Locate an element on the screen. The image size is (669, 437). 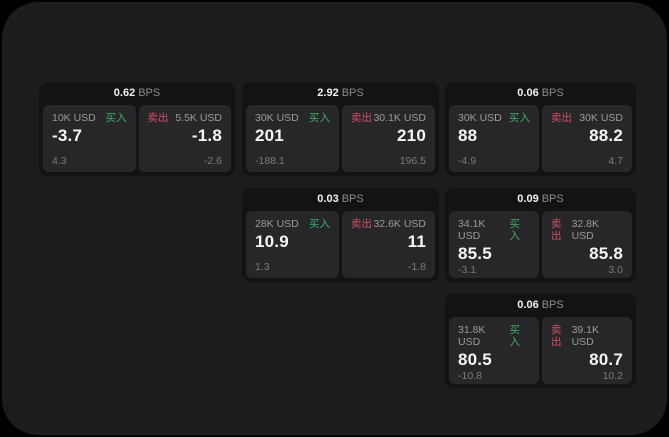
buy-delta: -188.1 is located at coordinates (270, 161).